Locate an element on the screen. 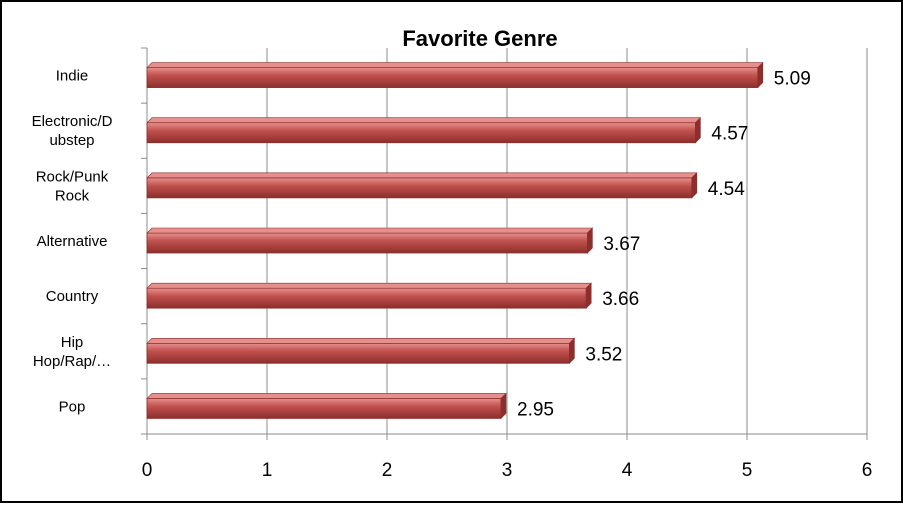 The width and height of the screenshot is (903, 505). x-tick-label: 6 is located at coordinates (867, 470).